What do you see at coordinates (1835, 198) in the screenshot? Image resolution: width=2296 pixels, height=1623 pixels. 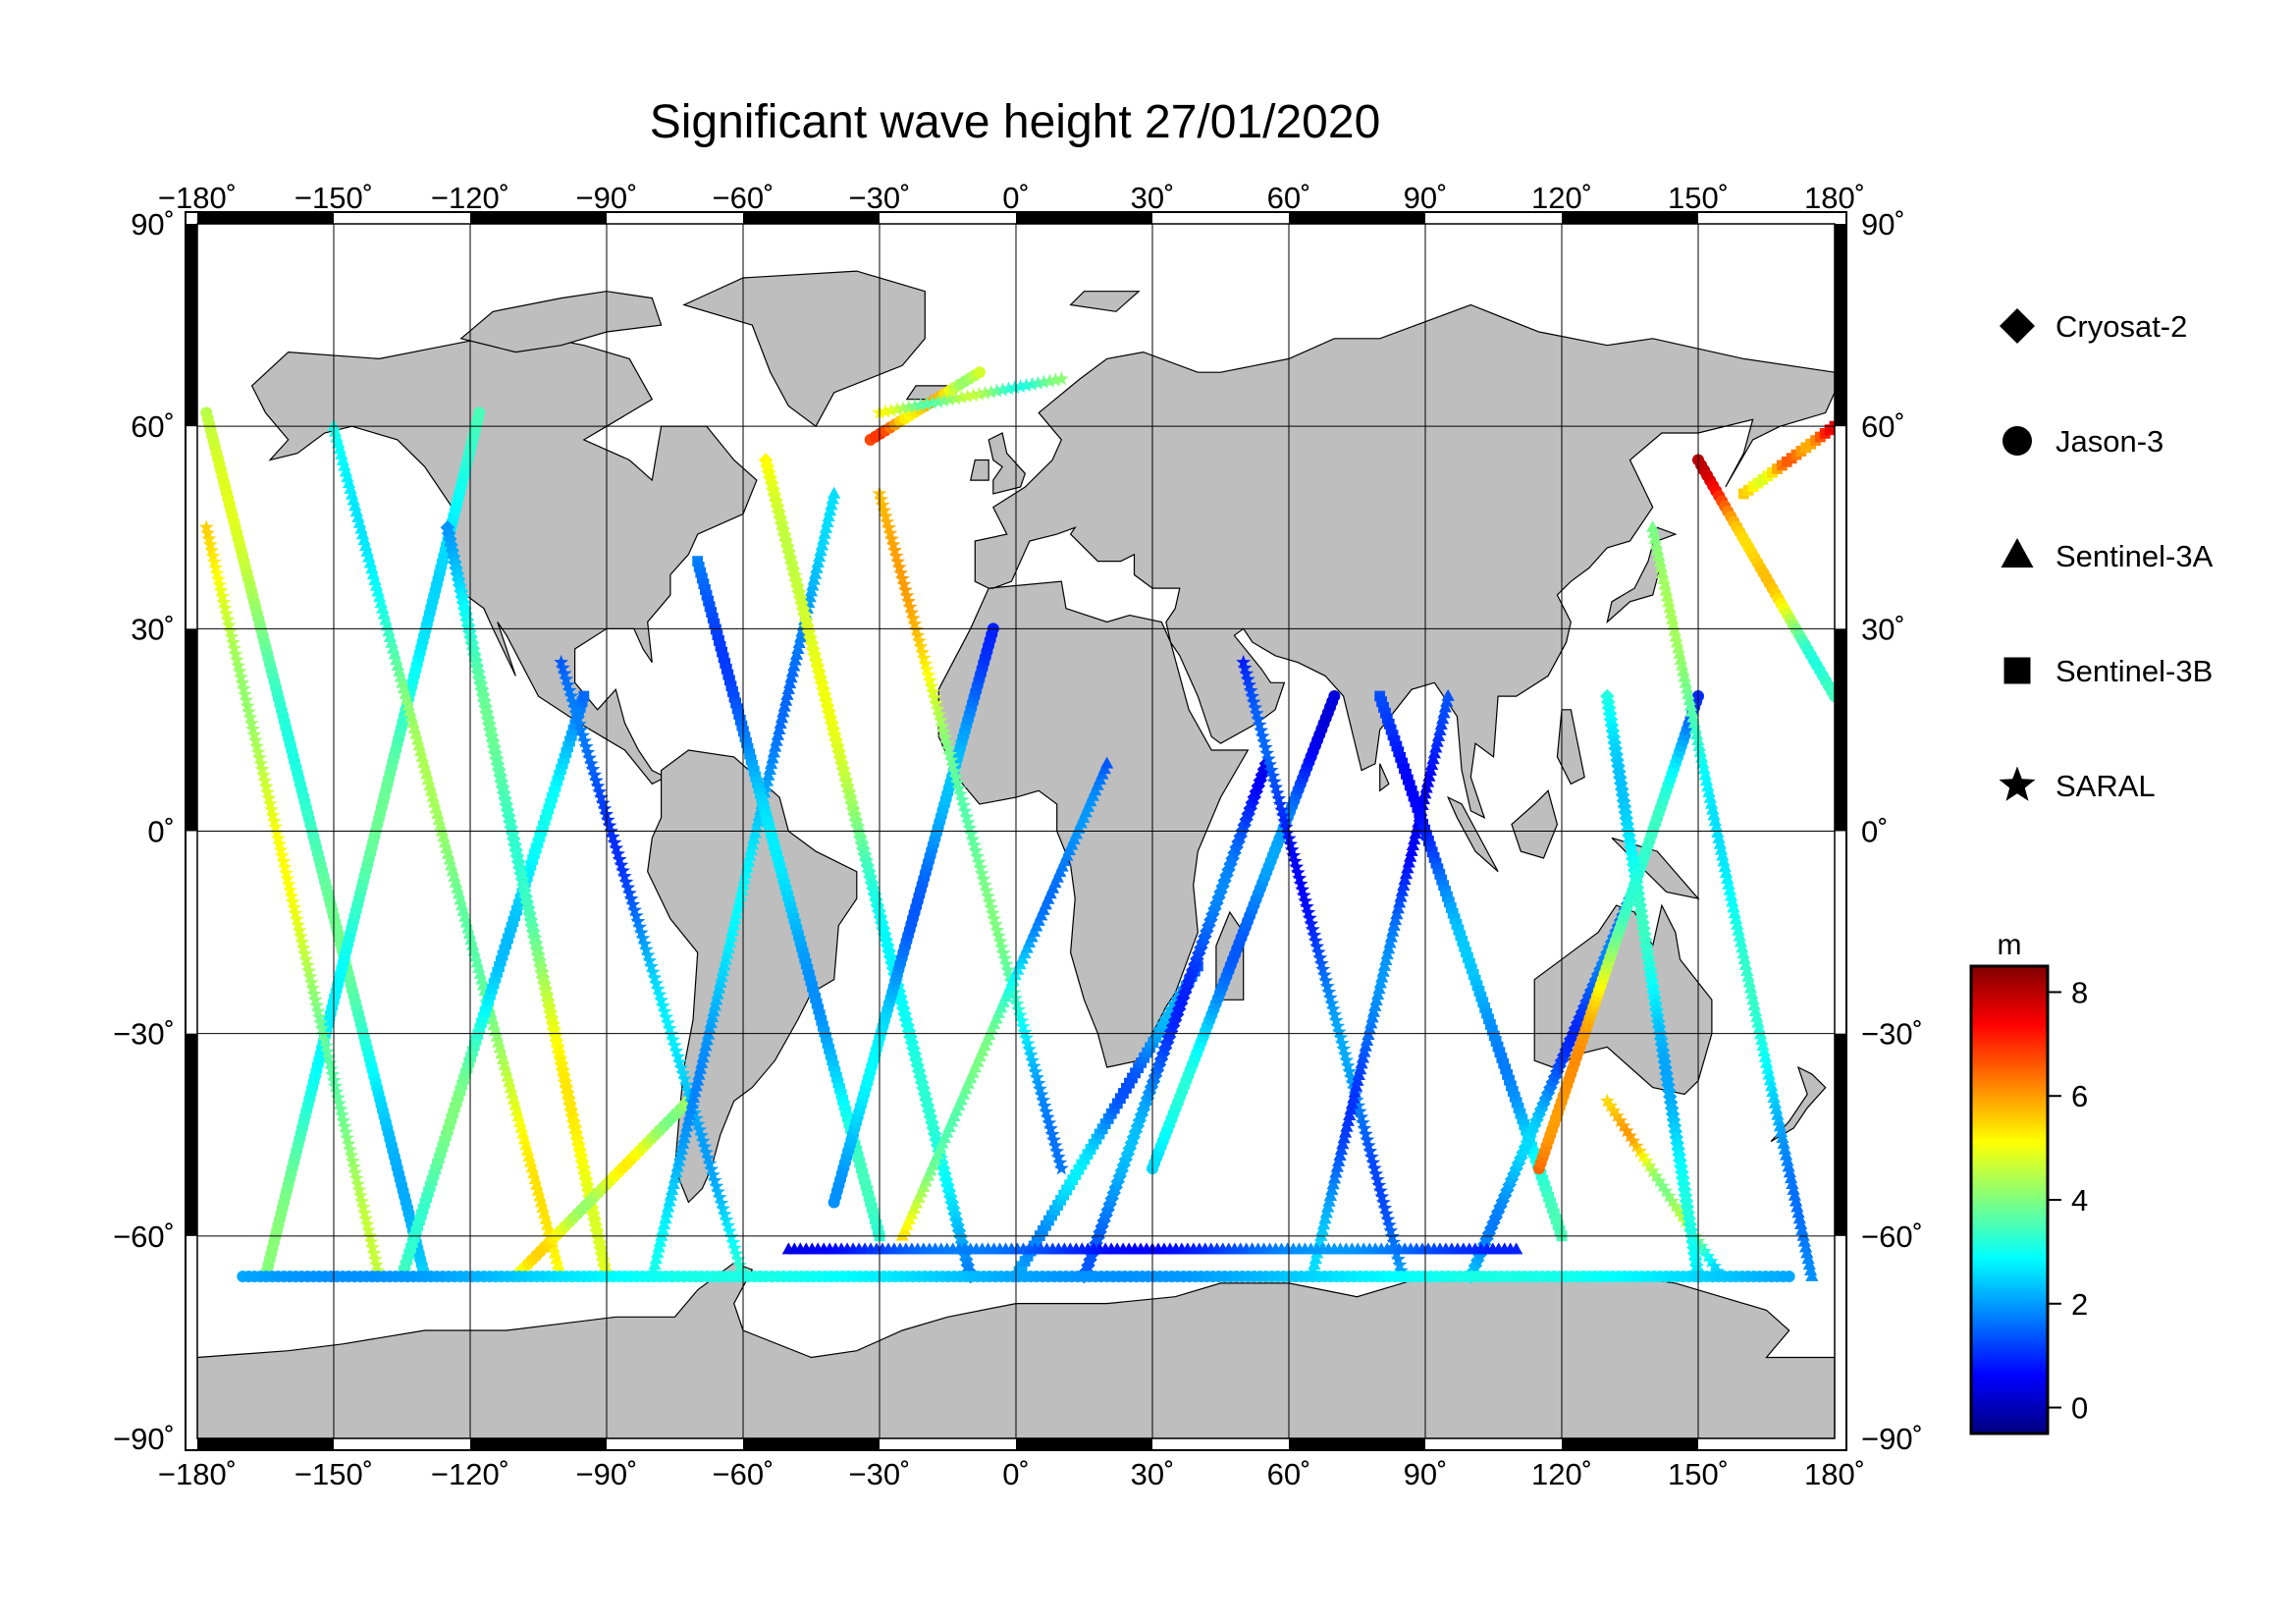 I see `lon-label-top: 180˚` at bounding box center [1835, 198].